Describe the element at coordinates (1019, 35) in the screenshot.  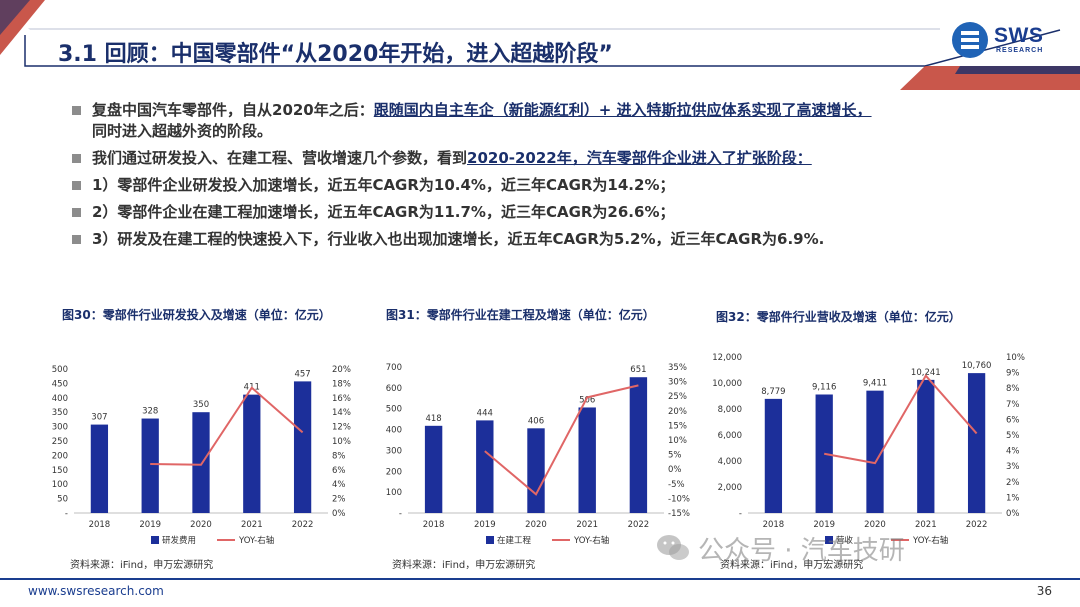
I see `logo-text: SWS` at that location.